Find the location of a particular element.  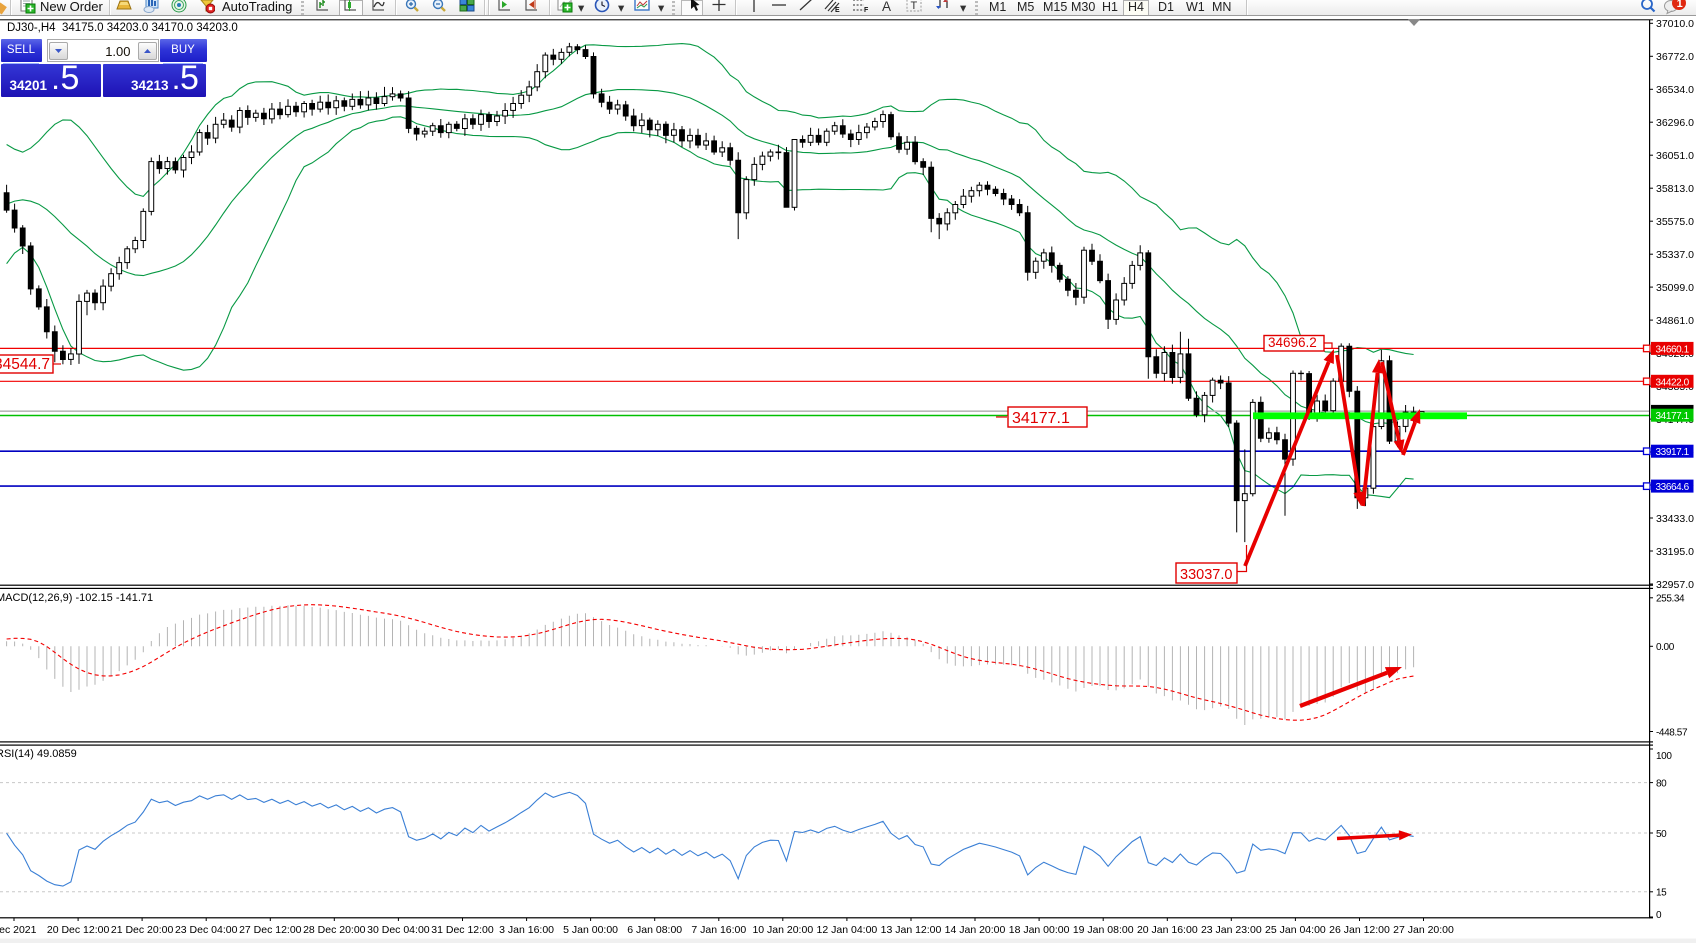

svg-text: 31 Dec 12:00 is located at coordinates (462, 930).